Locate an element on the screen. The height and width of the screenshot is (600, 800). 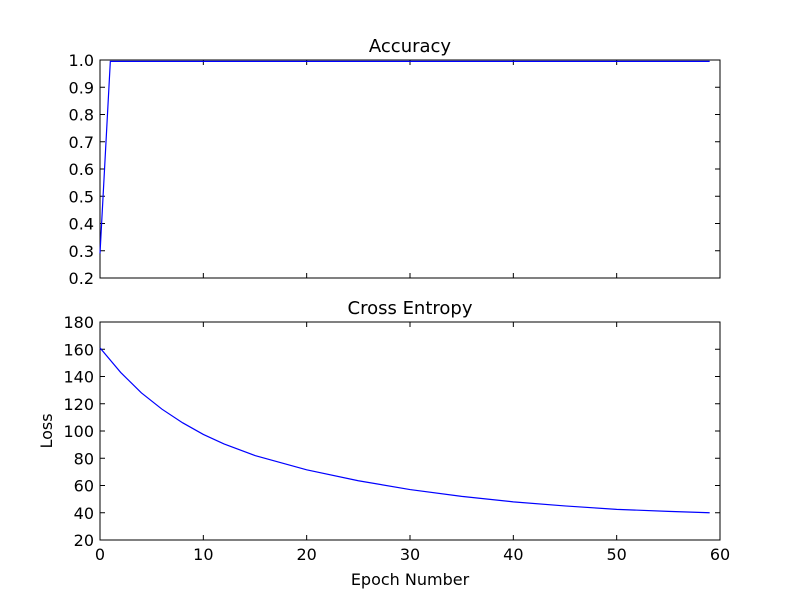
x-tick-label: 50 is located at coordinates (616, 554).